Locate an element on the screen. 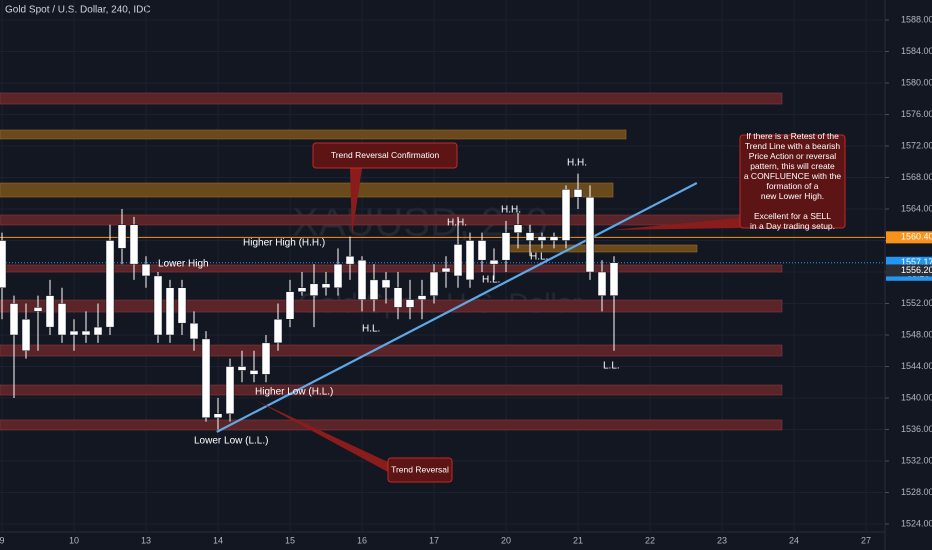 The height and width of the screenshot is (550, 932). callout-text: in a Day trading setup. is located at coordinates (792, 226).